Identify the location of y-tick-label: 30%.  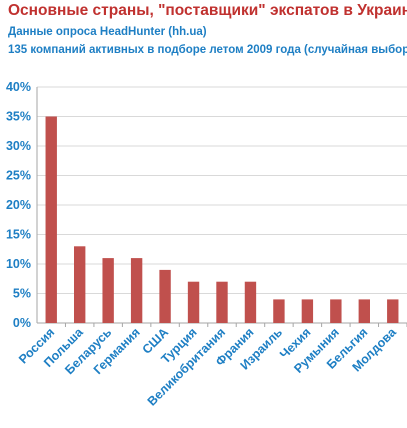
(18, 146).